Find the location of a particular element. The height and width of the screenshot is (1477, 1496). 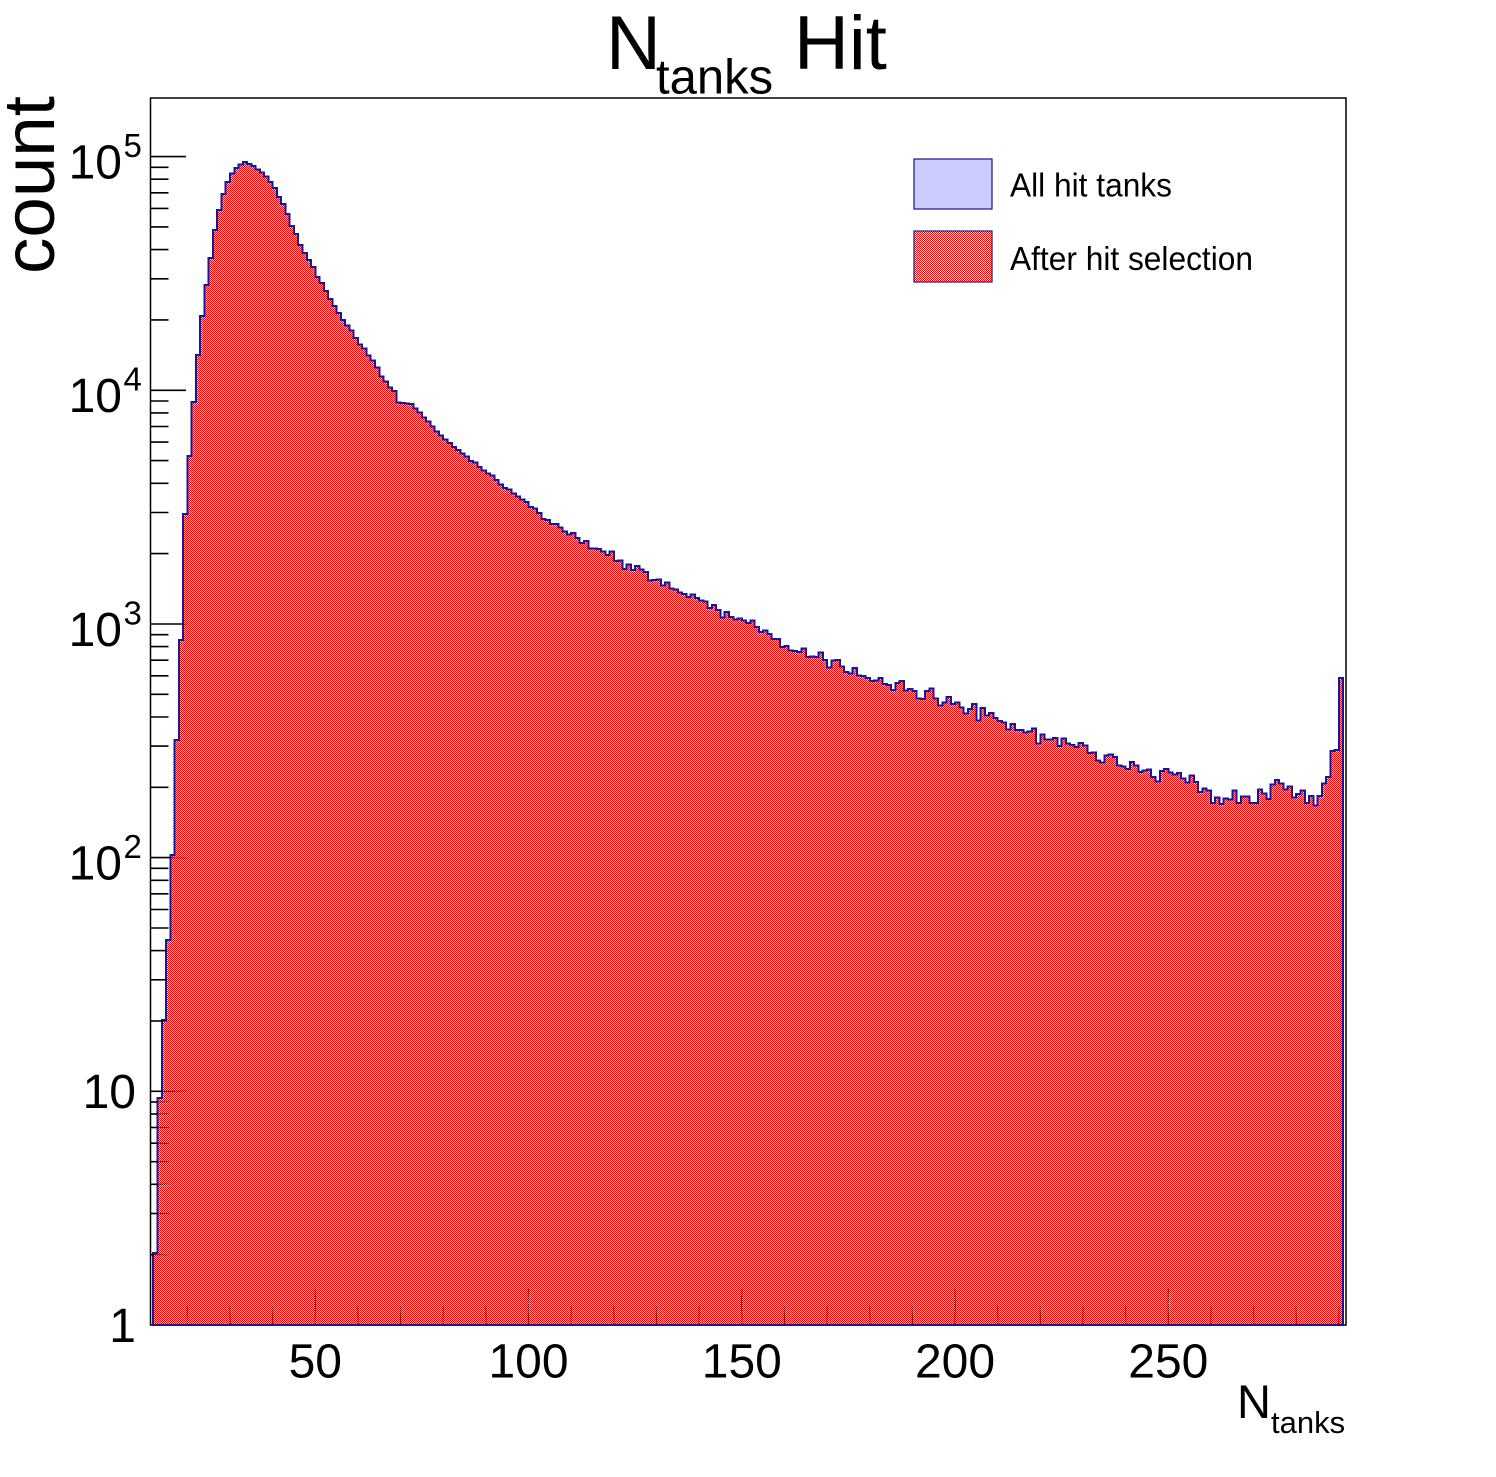

svg-text: All hit tanks is located at coordinates (1091, 185).